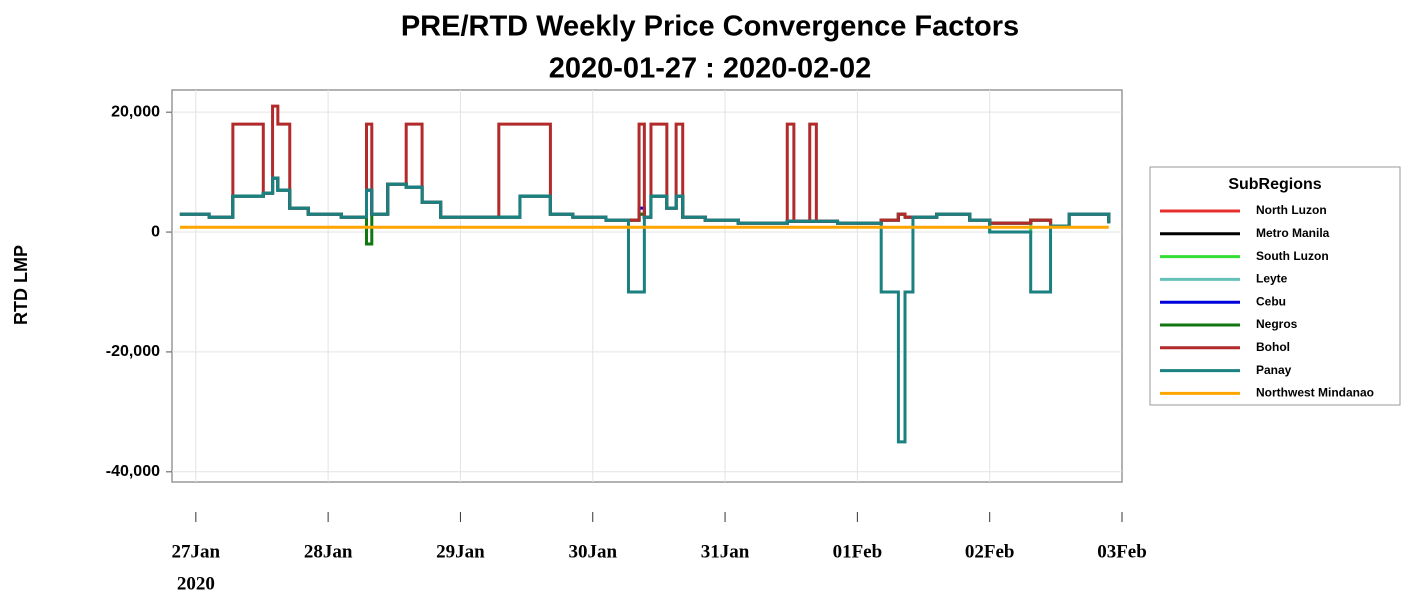 Image resolution: width=1406 pixels, height=601 pixels. Describe the element at coordinates (1274, 184) in the screenshot. I see `legend-title: SubRegions` at that location.